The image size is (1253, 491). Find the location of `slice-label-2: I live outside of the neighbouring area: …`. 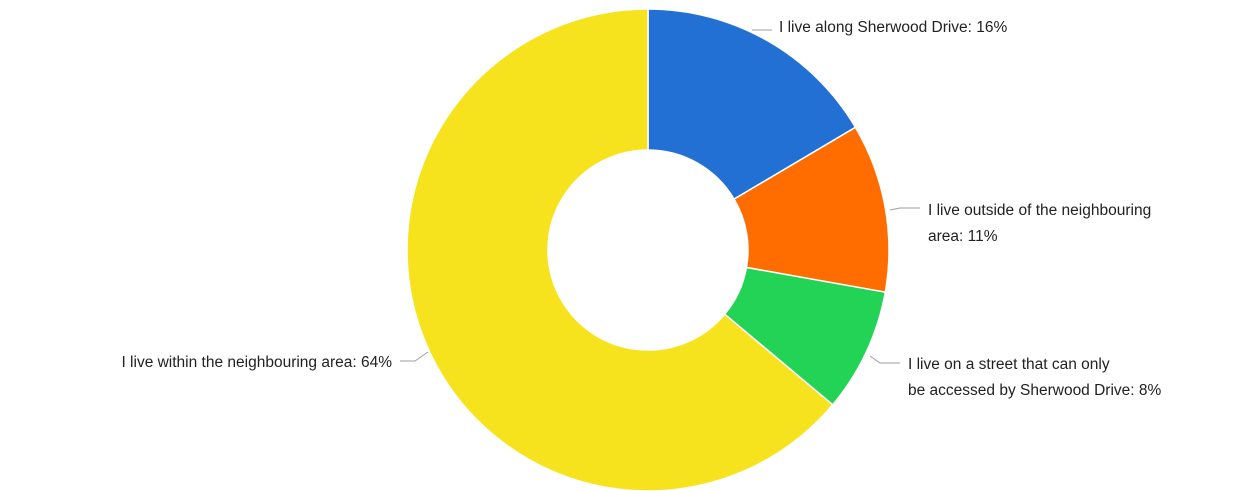

slice-label-2: I live outside of the neighbouring area: … is located at coordinates (1039, 223).